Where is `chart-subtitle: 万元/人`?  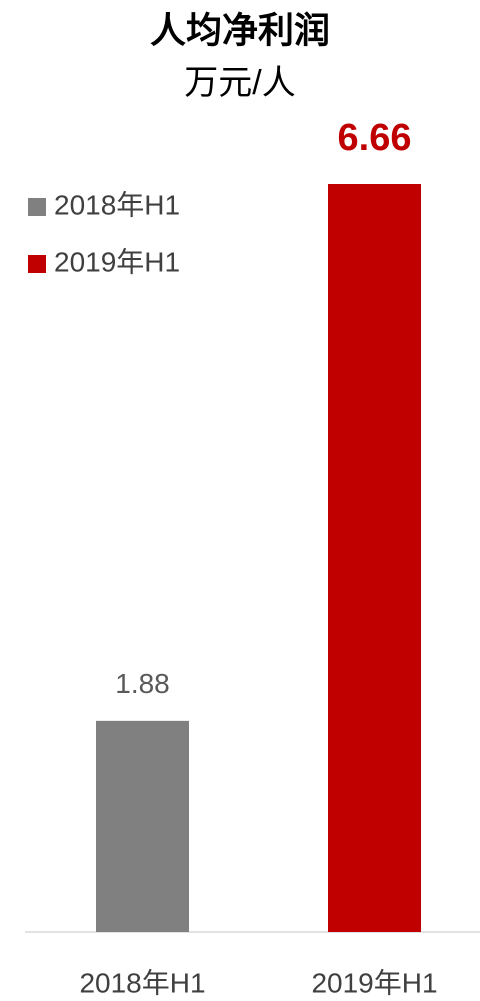 chart-subtitle: 万元/人 is located at coordinates (239, 83).